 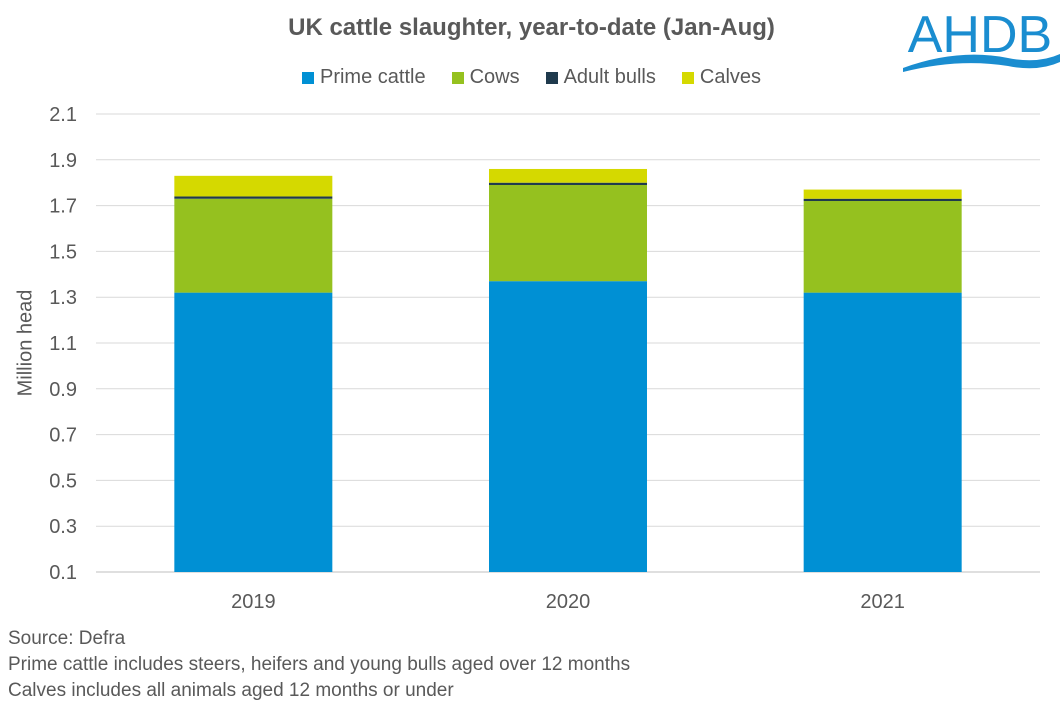 What do you see at coordinates (568, 183) in the screenshot?
I see `bar-adult-bulls-2020` at bounding box center [568, 183].